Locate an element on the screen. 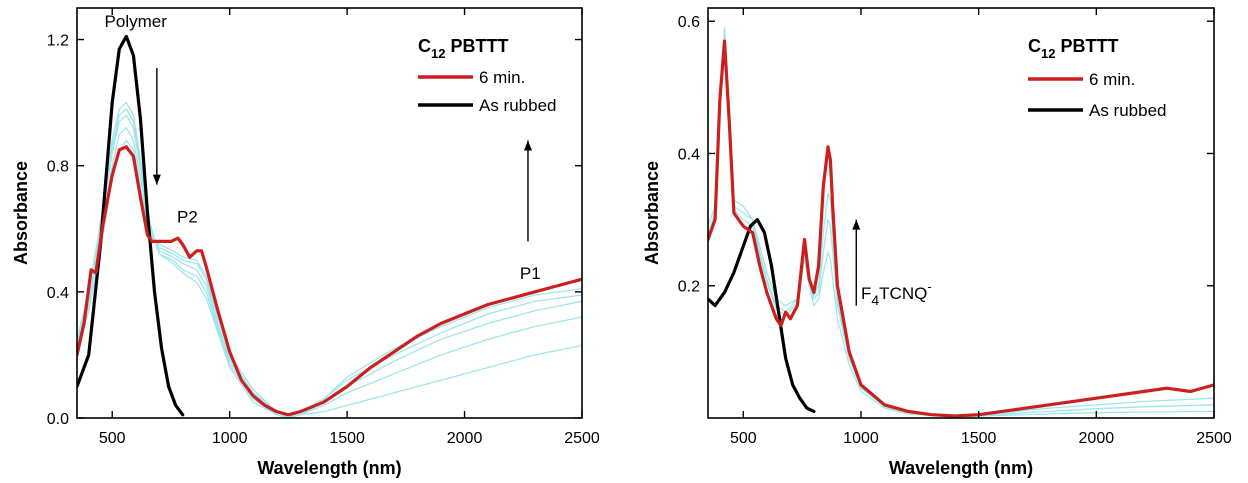  annotation-sup: - is located at coordinates (929, 286).